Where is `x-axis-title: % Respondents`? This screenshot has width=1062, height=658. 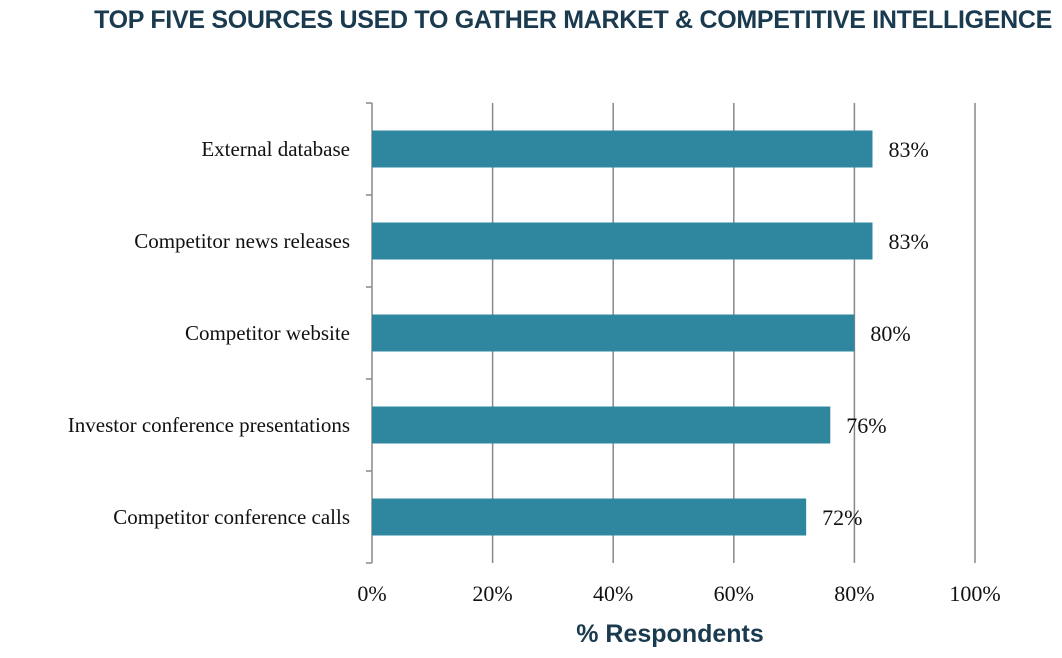
x-axis-title: % Respondents is located at coordinates (670, 634).